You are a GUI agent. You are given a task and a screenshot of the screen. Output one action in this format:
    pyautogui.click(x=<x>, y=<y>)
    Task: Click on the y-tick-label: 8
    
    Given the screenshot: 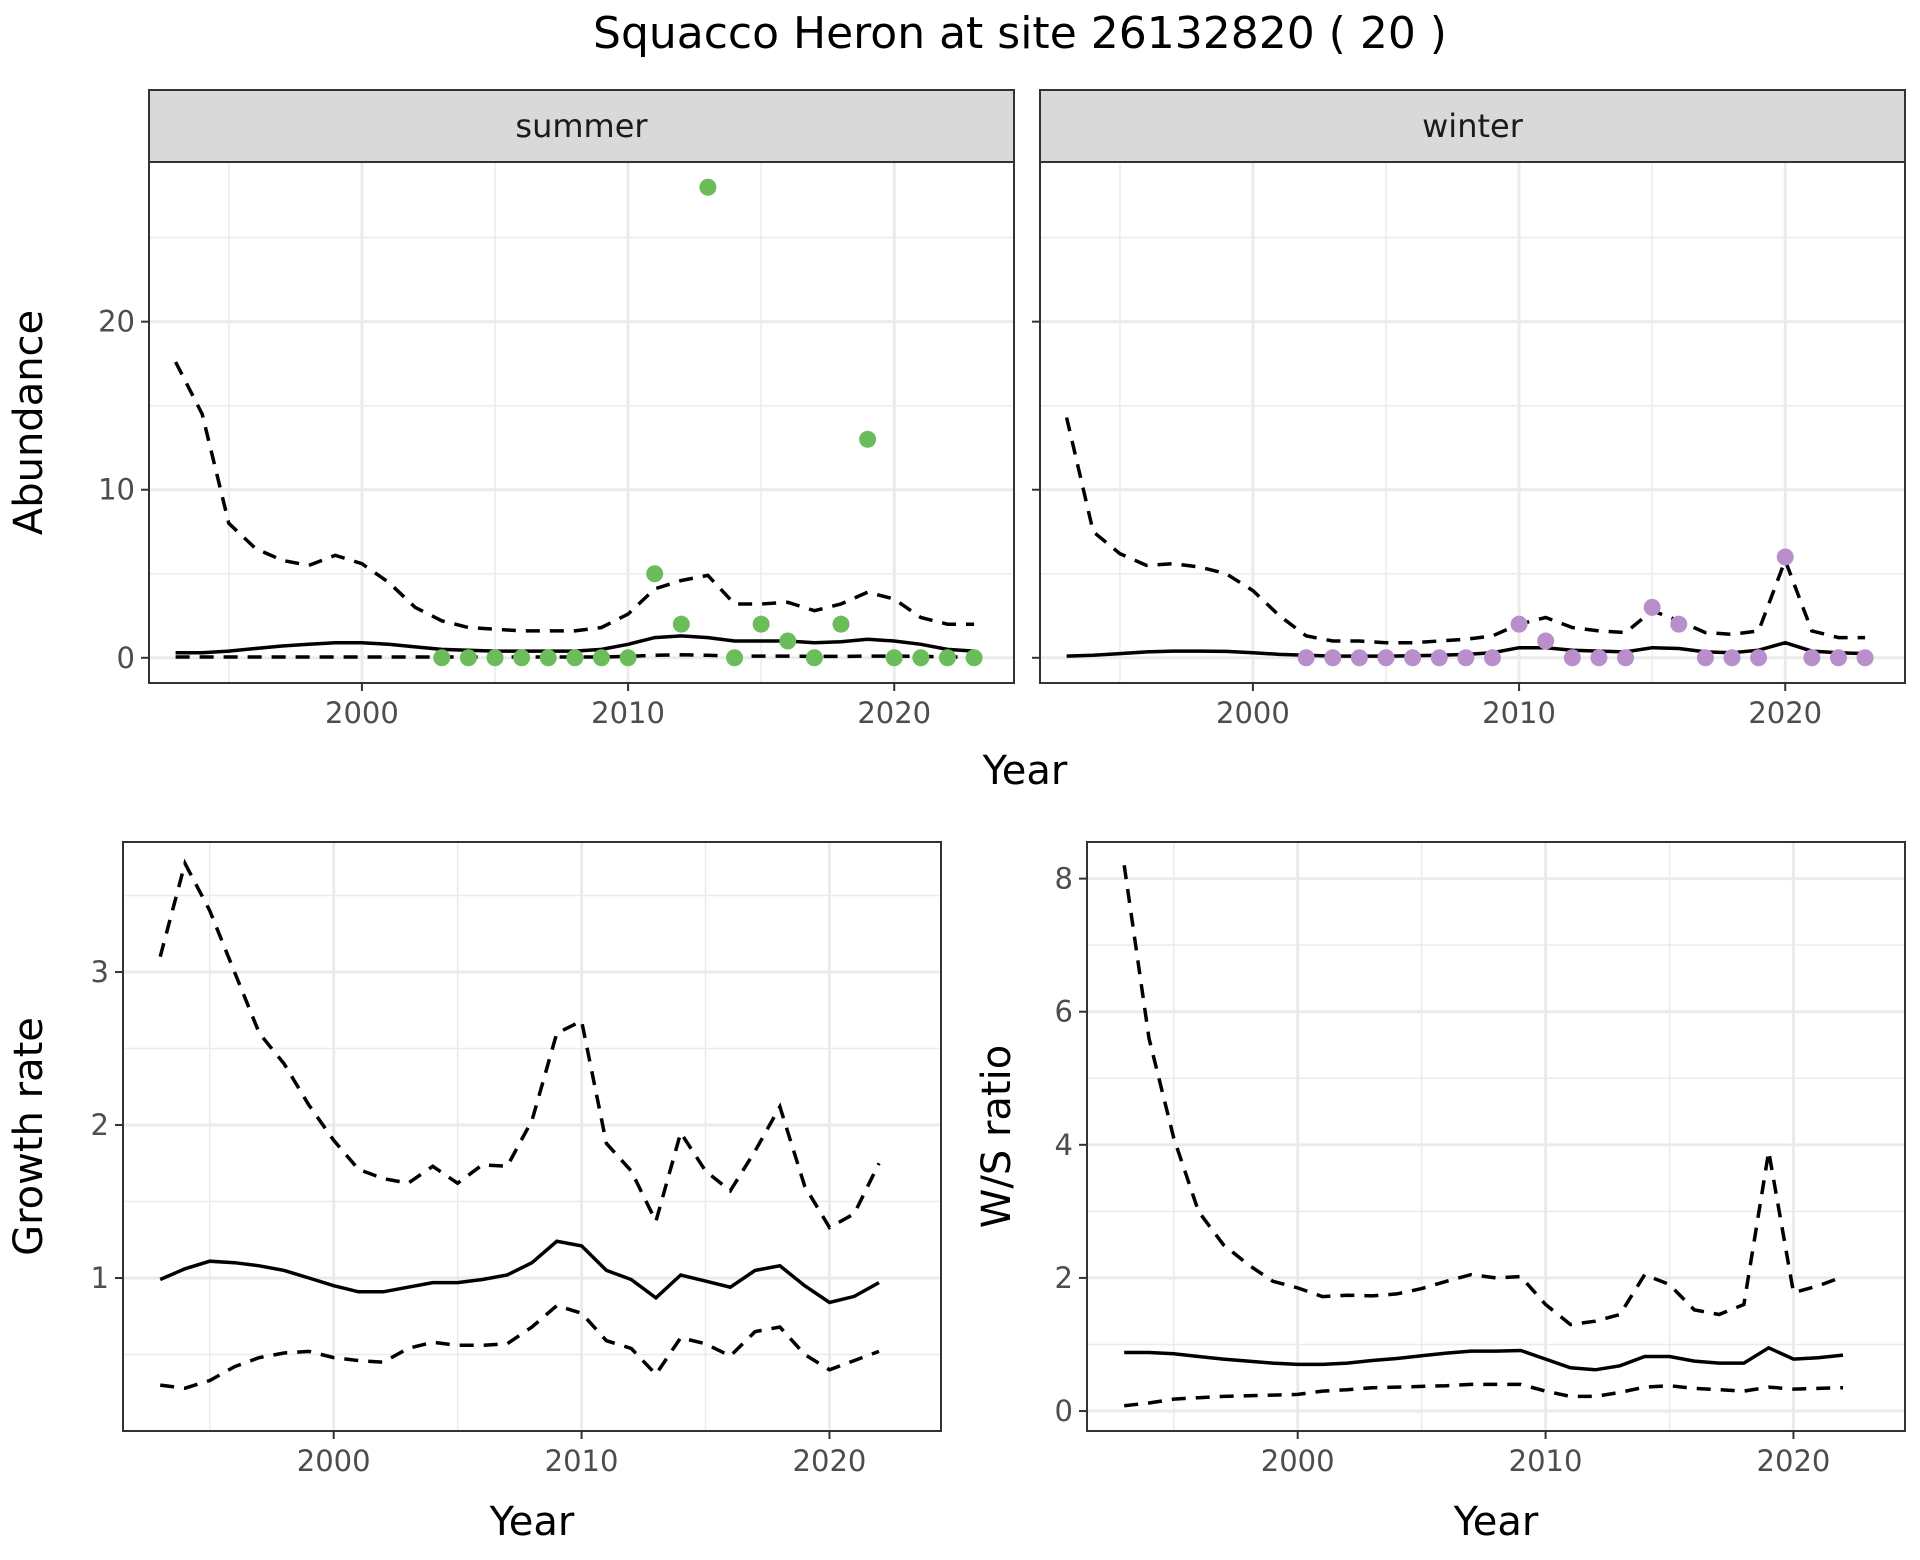 What is the action you would take?
    pyautogui.click(x=1064, y=879)
    